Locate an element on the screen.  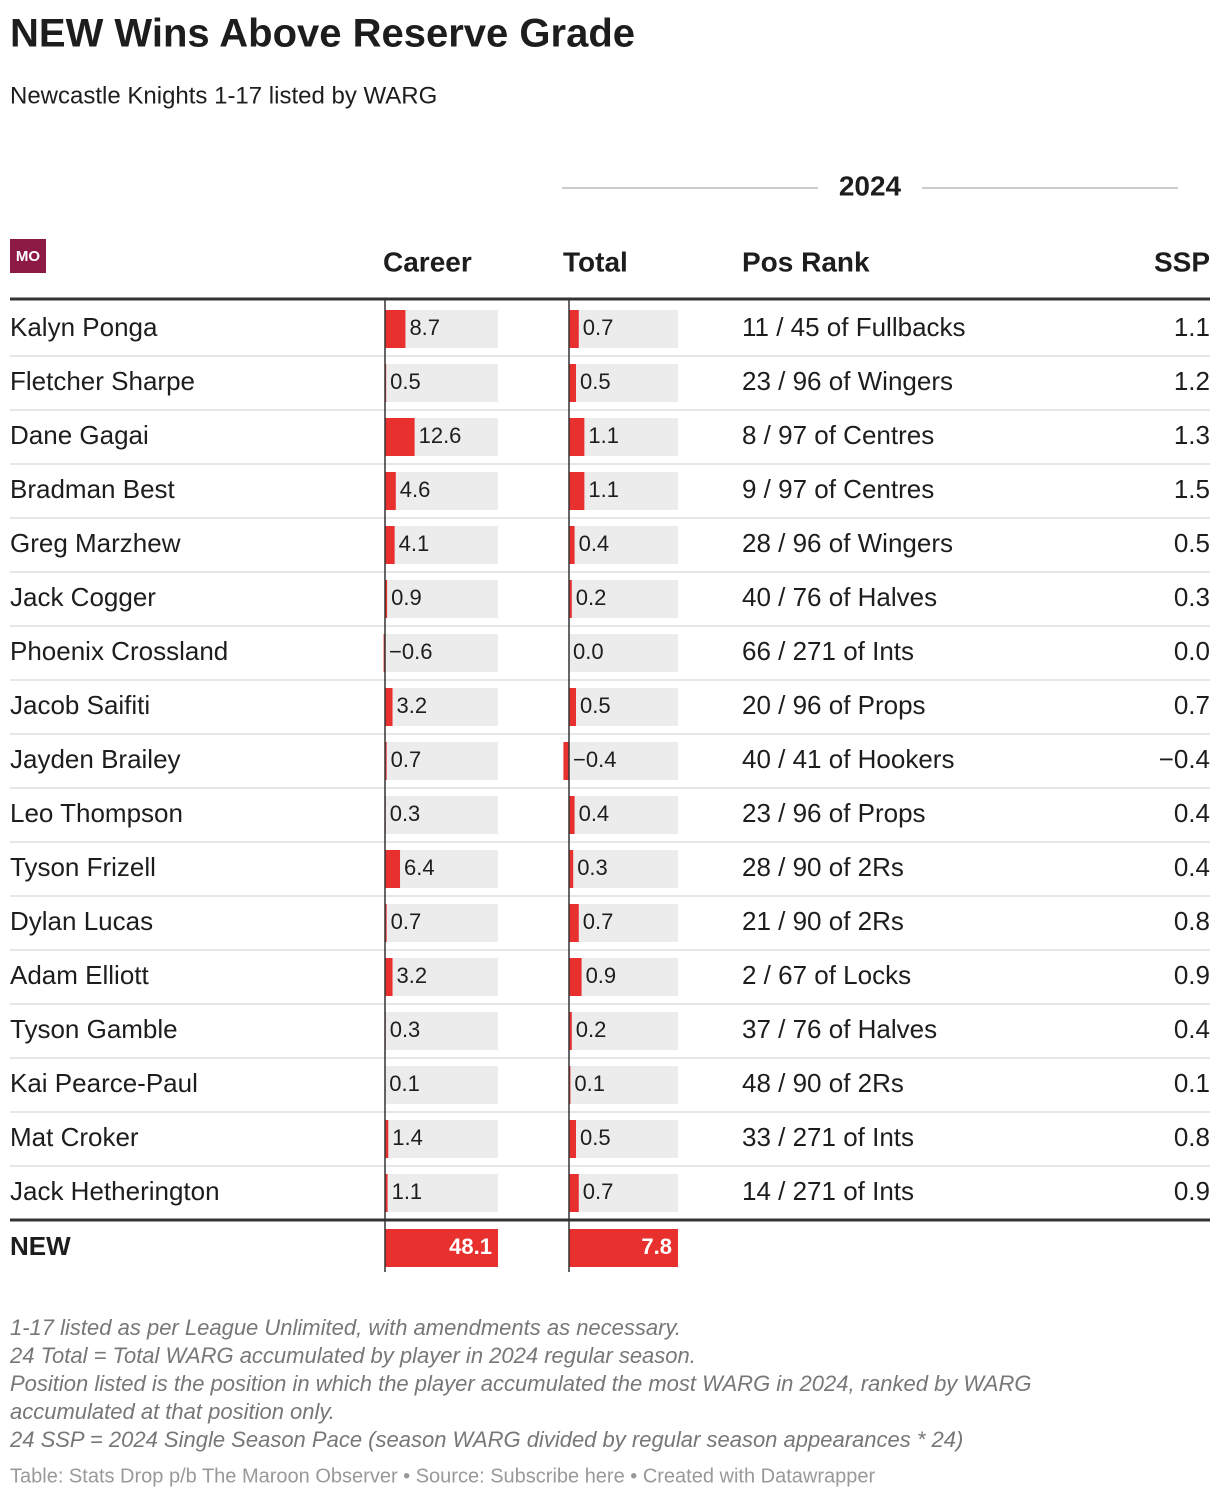
pos-rank: 40 / 76 of Halves is located at coordinates (839, 597).